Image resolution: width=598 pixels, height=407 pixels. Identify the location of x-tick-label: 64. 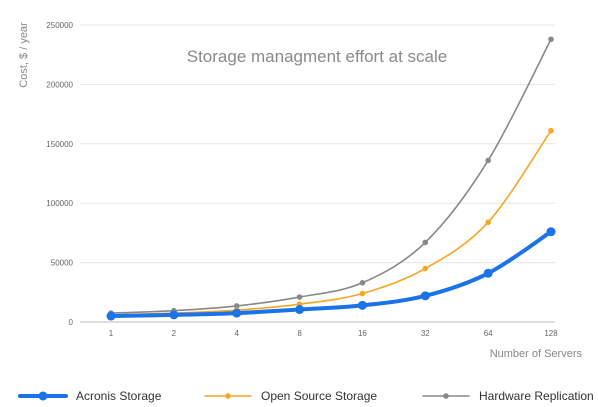
(488, 333).